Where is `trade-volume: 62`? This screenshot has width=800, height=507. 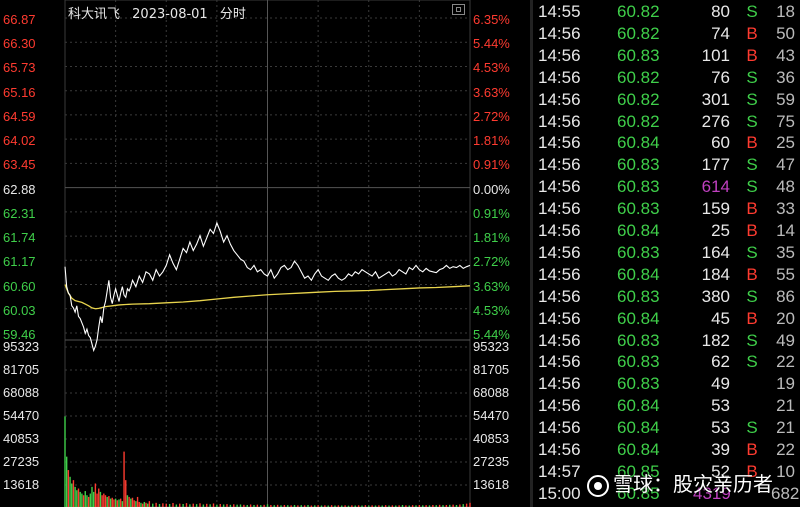
trade-volume: 62 is located at coordinates (720, 362).